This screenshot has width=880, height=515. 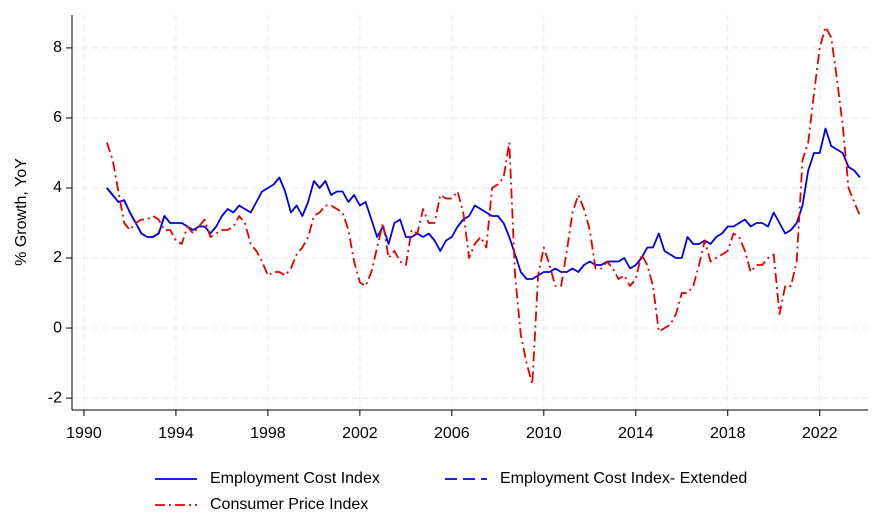 What do you see at coordinates (57, 47) in the screenshot?
I see `y-tick-label: 8` at bounding box center [57, 47].